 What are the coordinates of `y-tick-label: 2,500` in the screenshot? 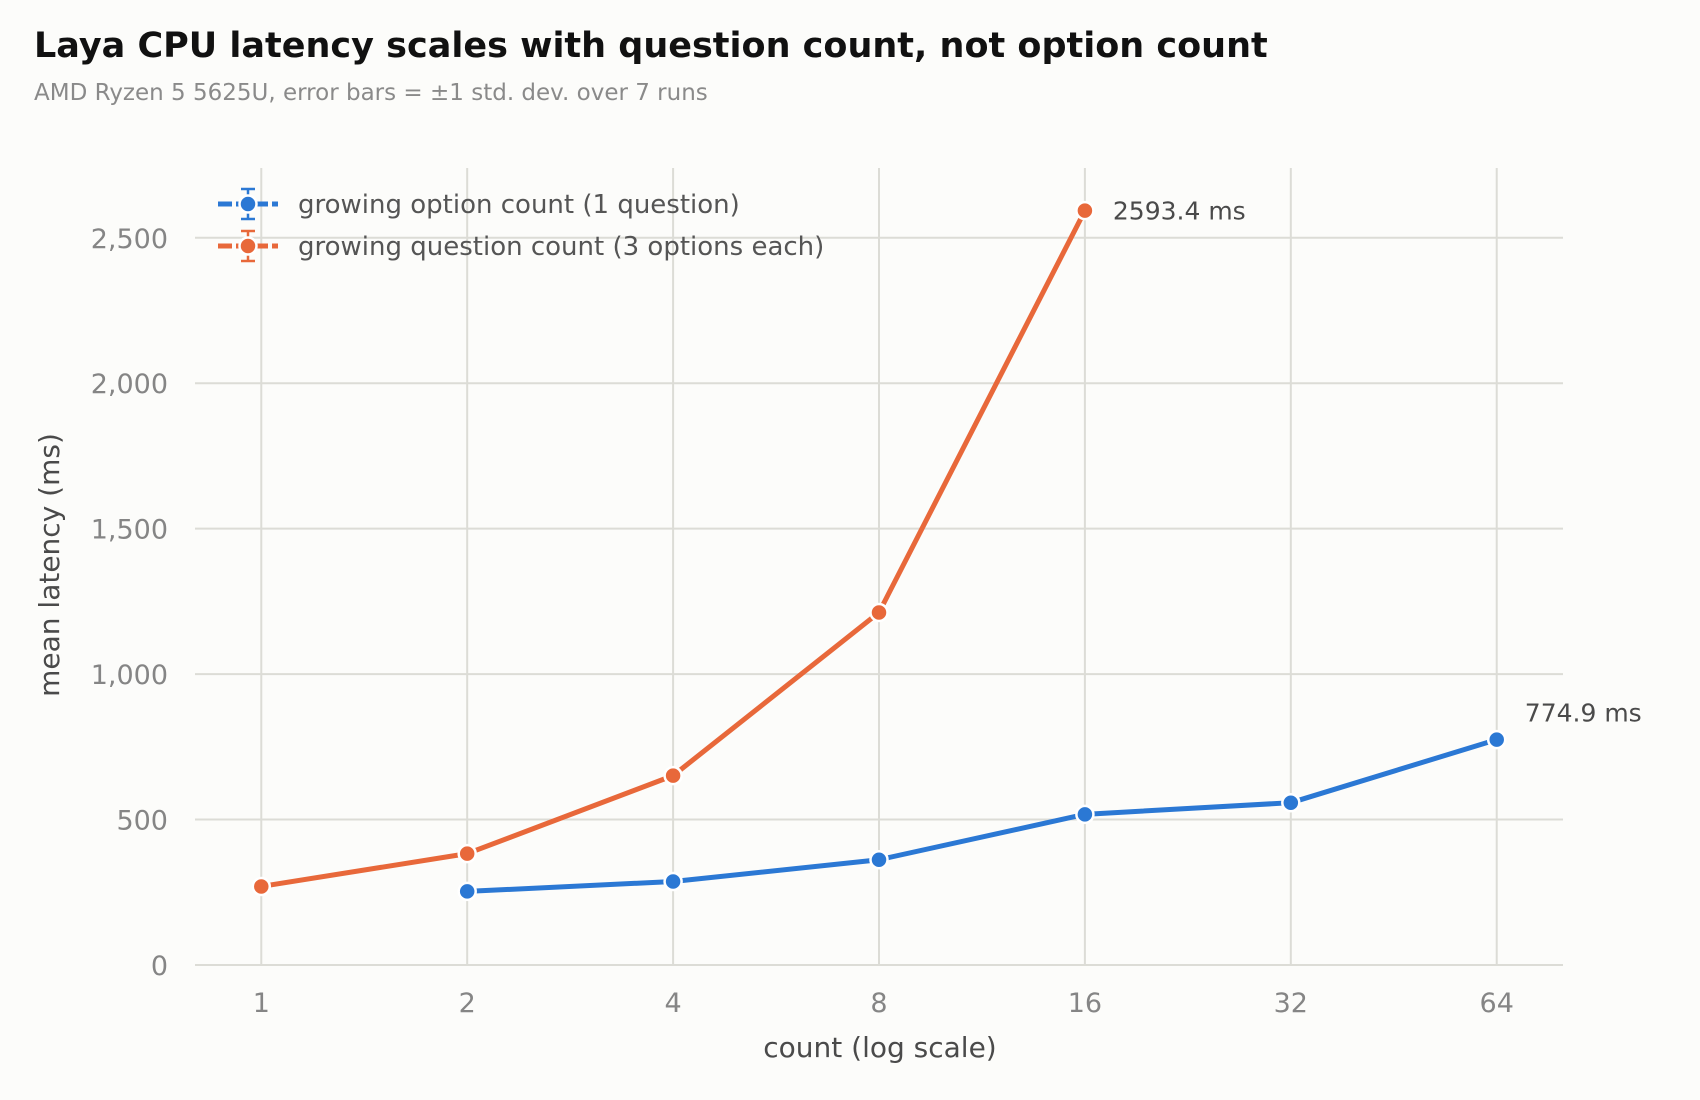 It's located at (129, 239).